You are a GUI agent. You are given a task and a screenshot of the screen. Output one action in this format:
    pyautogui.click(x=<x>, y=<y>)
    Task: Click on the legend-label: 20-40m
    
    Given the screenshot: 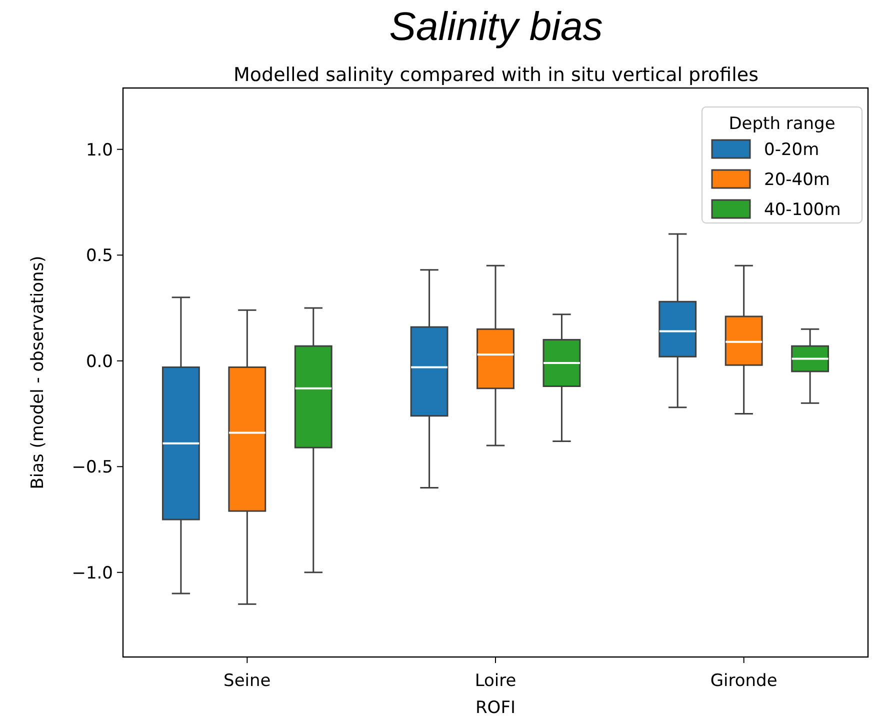 What is the action you would take?
    pyautogui.click(x=797, y=180)
    